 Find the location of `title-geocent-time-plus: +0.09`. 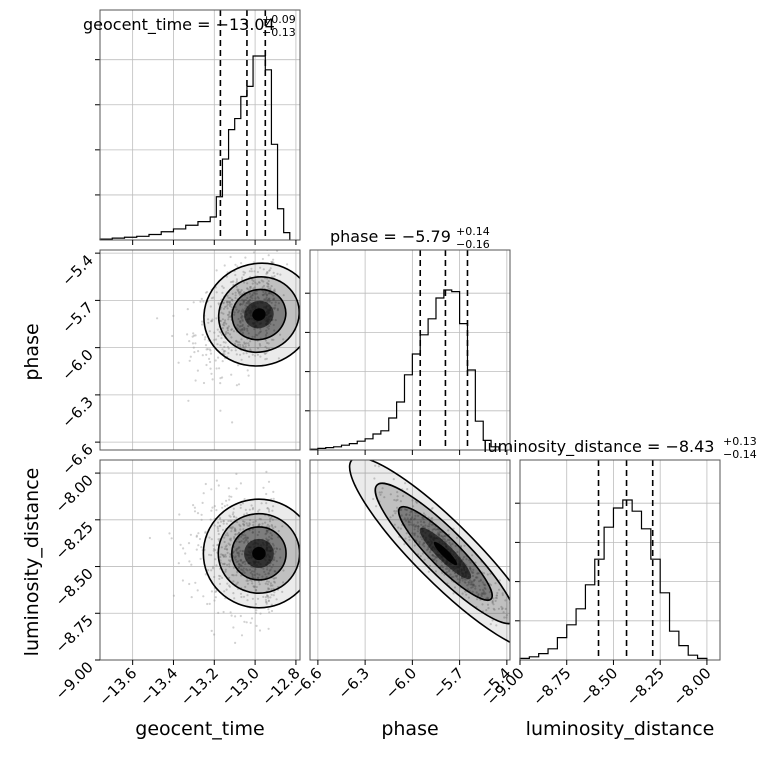

title-geocent-time-plus: +0.09 is located at coordinates (279, 19).